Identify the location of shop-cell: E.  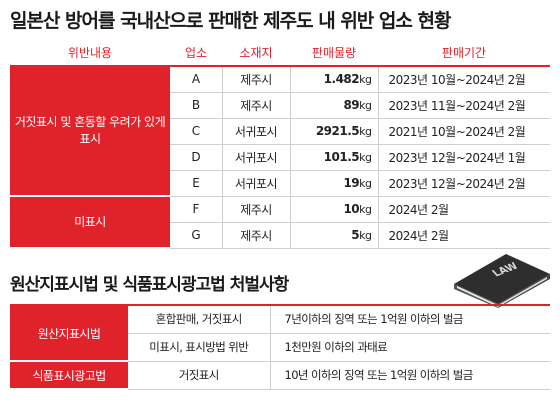
(196, 183).